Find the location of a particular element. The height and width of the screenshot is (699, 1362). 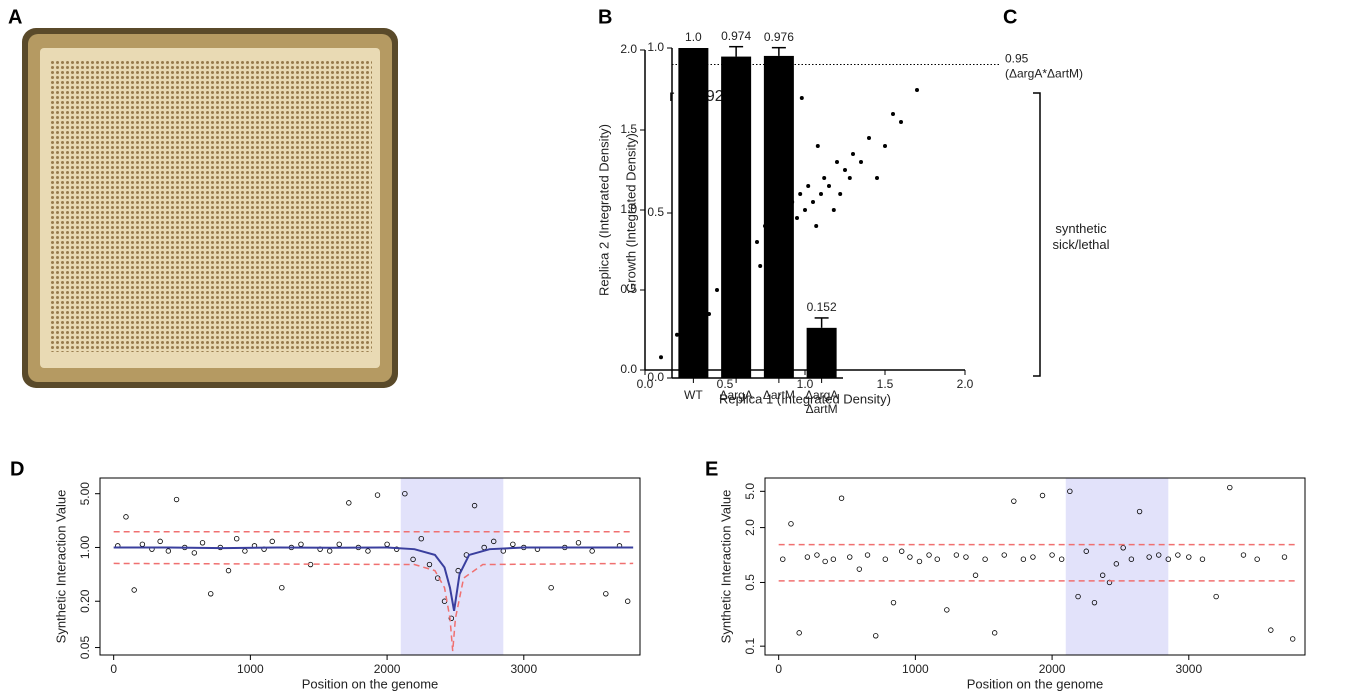

value-label: 0.976 is located at coordinates (779, 37).